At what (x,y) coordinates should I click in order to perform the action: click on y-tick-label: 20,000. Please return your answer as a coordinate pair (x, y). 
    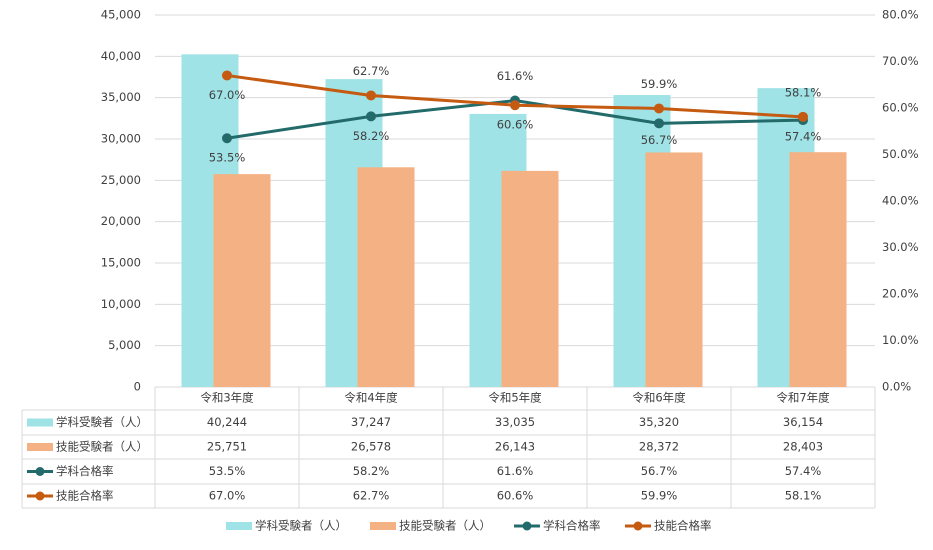
    Looking at the image, I should click on (121, 221).